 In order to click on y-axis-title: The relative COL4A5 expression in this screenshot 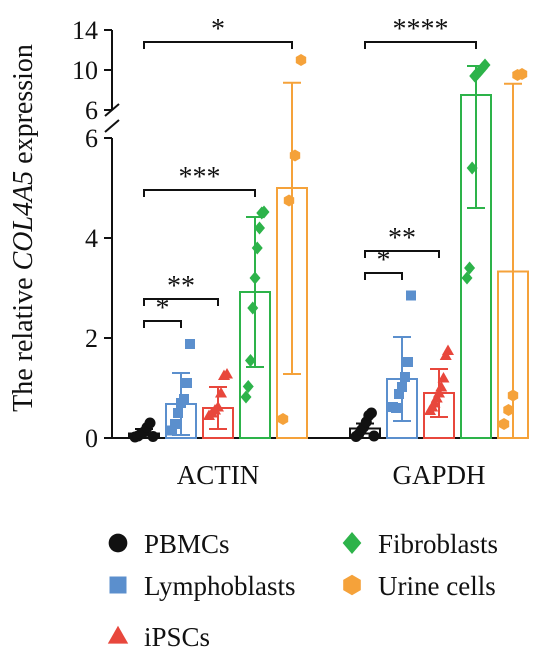, I will do `click(23, 228)`.